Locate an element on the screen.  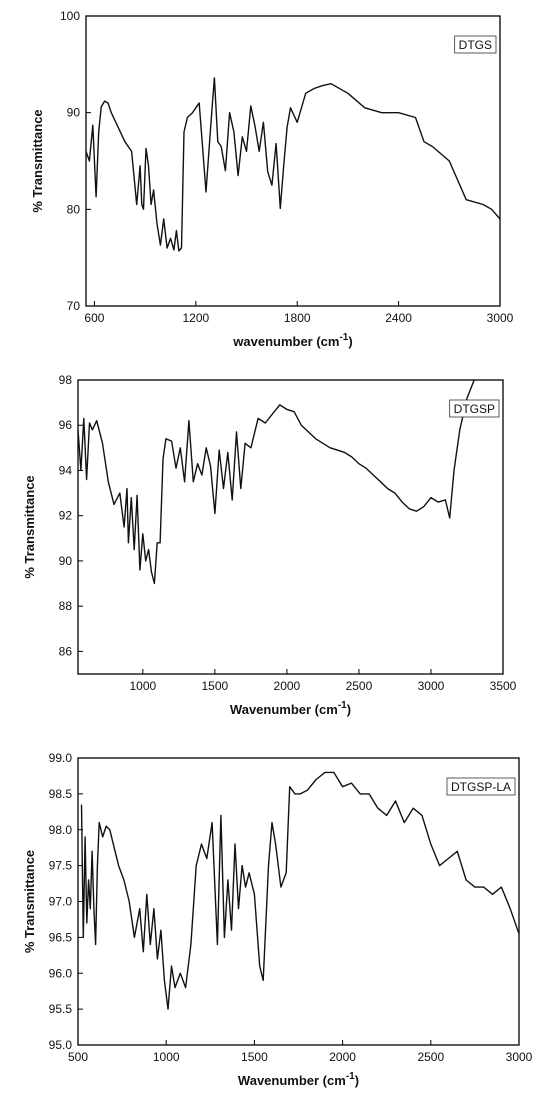
legend-label: DTGSP is located at coordinates (474, 409).